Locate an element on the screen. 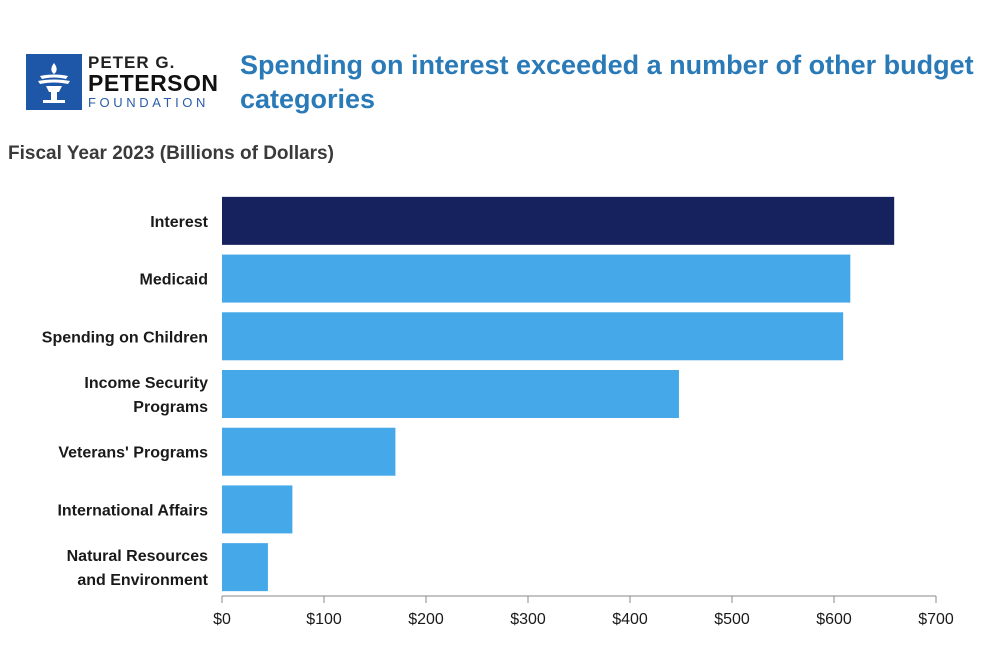  x-tick-label: $500 is located at coordinates (732, 619).